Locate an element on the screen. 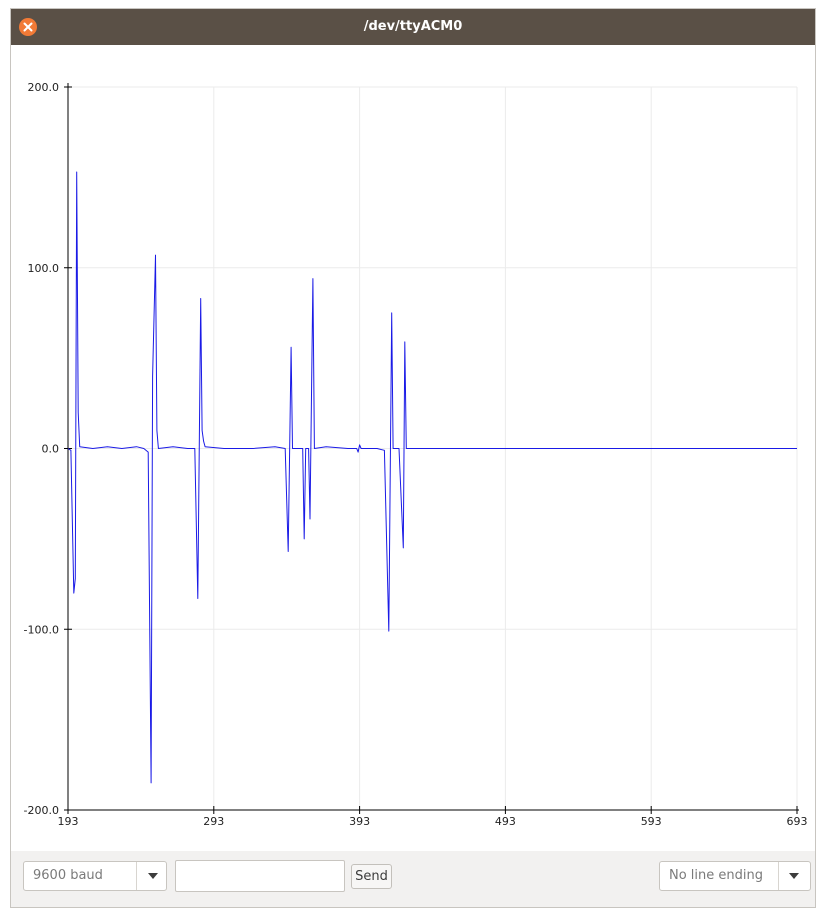 Image resolution: width=826 pixels, height=911 pixels. line-ending-select: No line ending is located at coordinates (735, 876).